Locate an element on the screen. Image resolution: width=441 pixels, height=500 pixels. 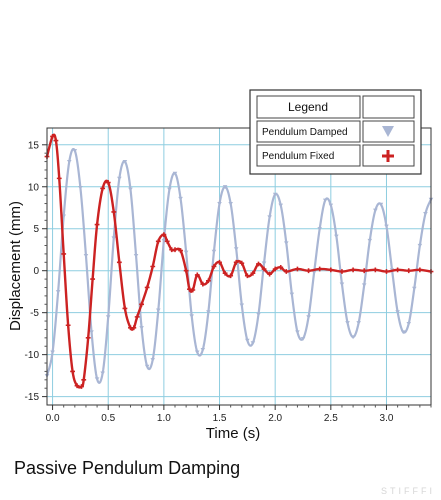
legend-title: Legend is located at coordinates (308, 107).